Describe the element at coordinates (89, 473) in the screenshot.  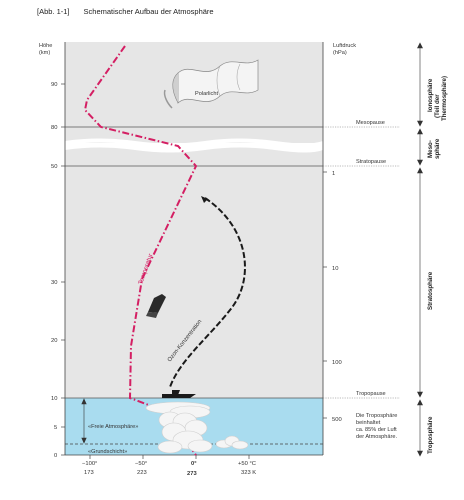
I see `kelvin-tick-173: 173` at that location.